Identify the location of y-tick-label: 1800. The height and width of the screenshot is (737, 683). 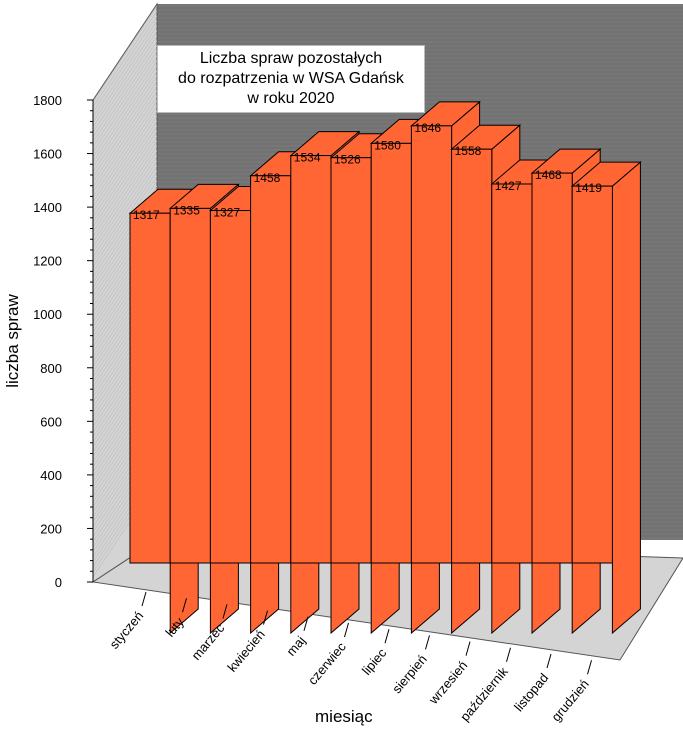
(47, 100).